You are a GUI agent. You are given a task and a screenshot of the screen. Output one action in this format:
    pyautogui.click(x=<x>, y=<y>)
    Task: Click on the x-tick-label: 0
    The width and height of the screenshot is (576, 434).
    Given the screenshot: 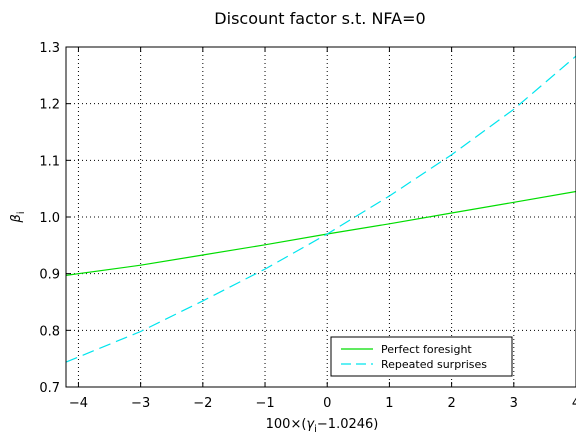 What is the action you would take?
    pyautogui.click(x=327, y=403)
    